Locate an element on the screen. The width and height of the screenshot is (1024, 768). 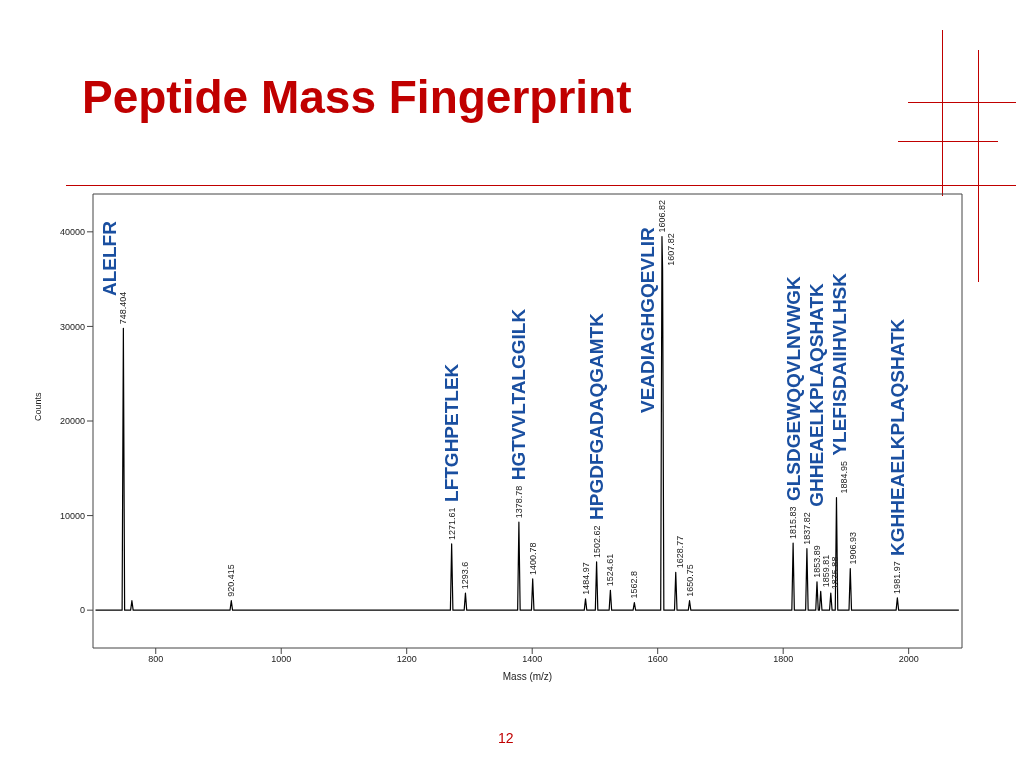
annotation: 920.415 is located at coordinates (231, 580).